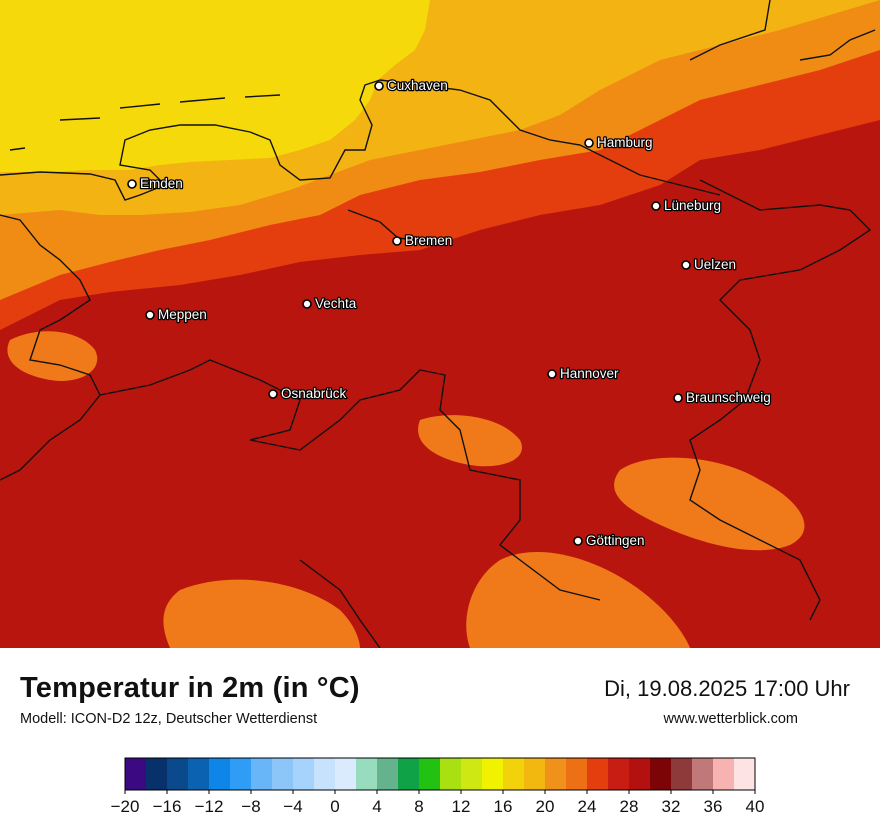 This screenshot has height=830, width=880. Describe the element at coordinates (503, 806) in the screenshot. I see `legend-tick-label: 16` at that location.